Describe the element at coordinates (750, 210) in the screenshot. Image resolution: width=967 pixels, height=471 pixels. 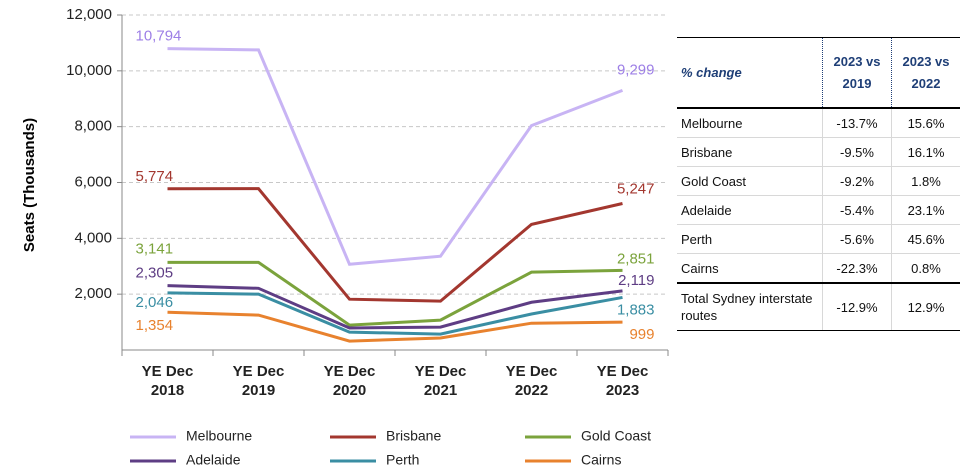
I see `table-cell: Adelaide` at that location.